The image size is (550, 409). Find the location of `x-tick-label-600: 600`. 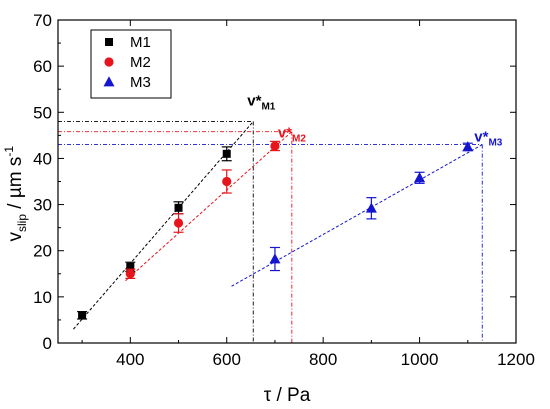

x-tick-label-600: 600 is located at coordinates (227, 359).